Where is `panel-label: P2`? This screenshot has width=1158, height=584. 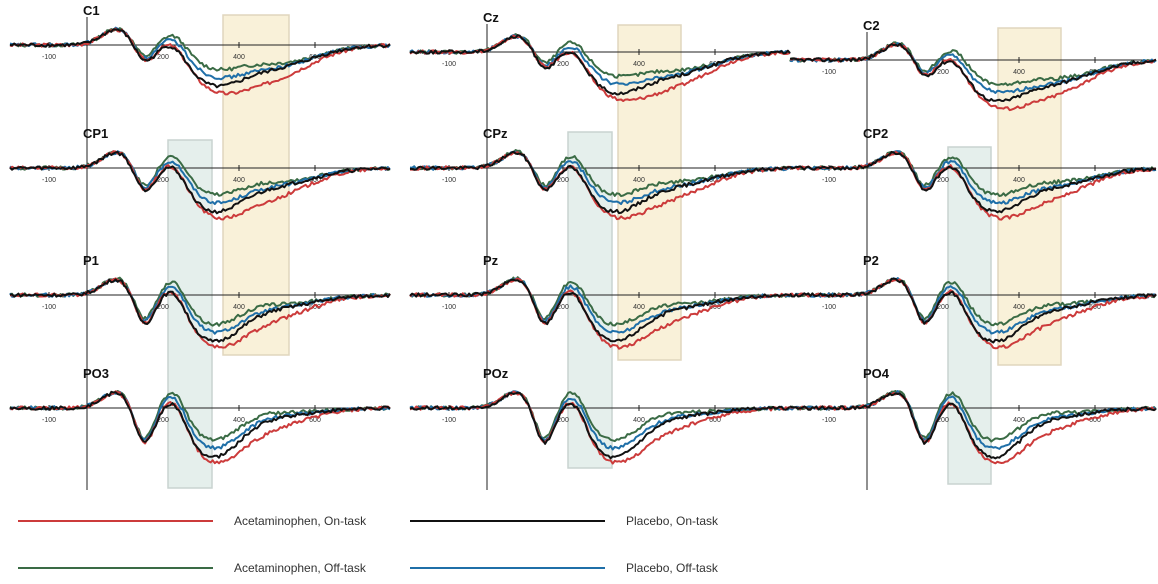 panel-label: P2 is located at coordinates (871, 260).